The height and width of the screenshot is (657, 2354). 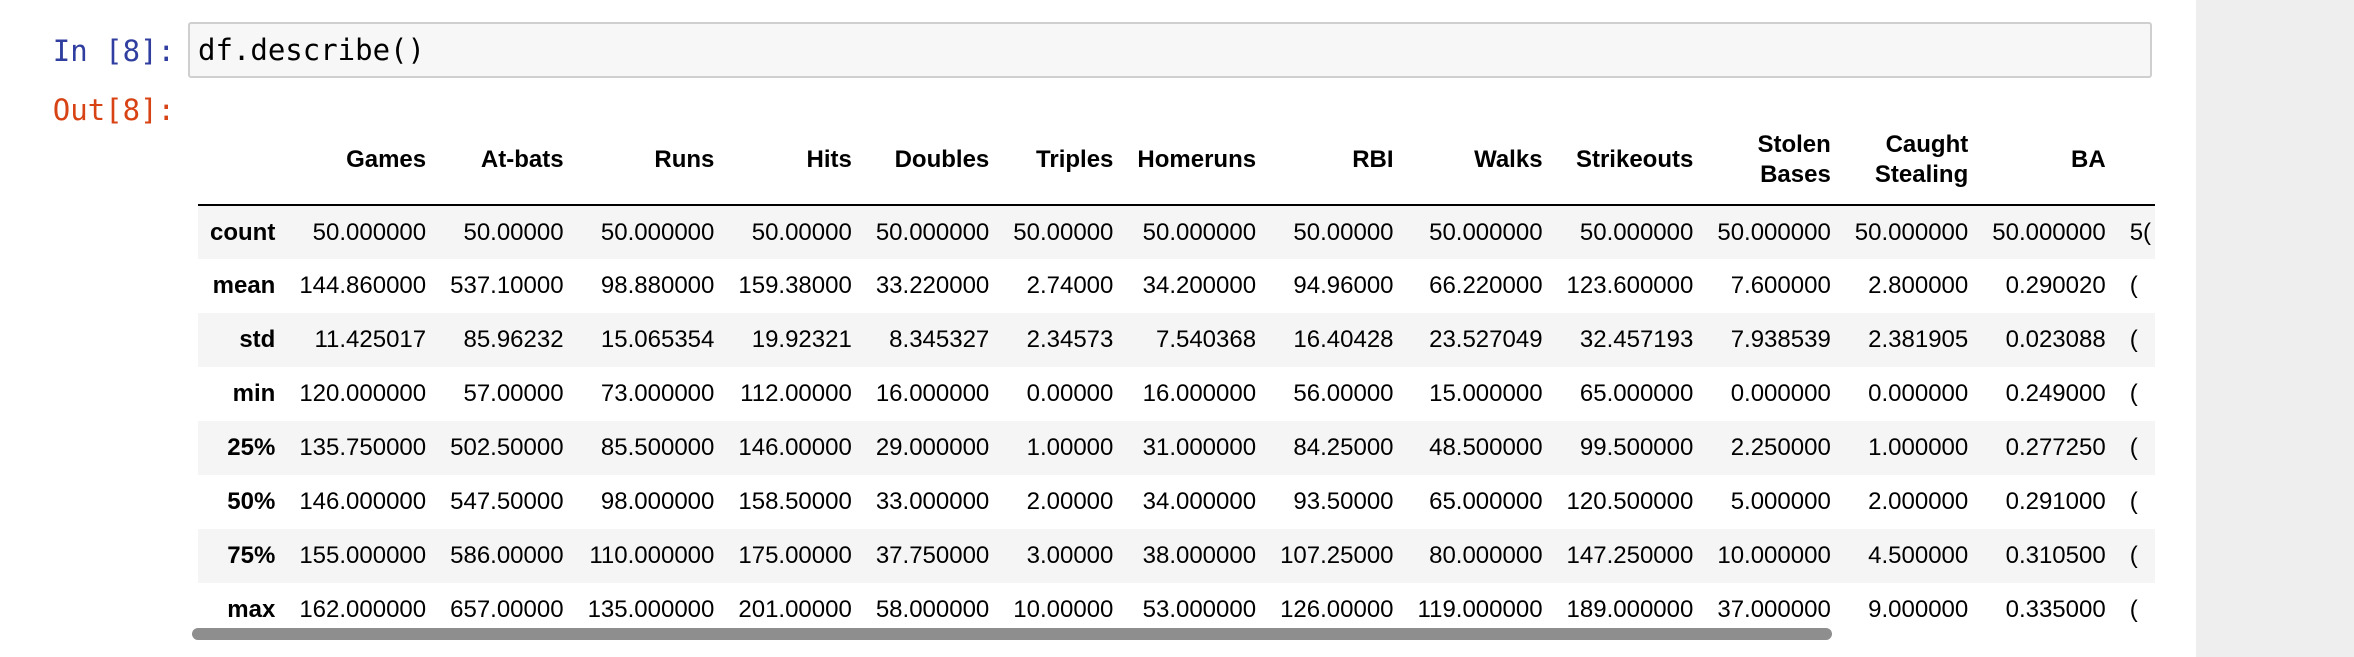 I want to click on column-header-label: Bases, so click(x=1795, y=174).